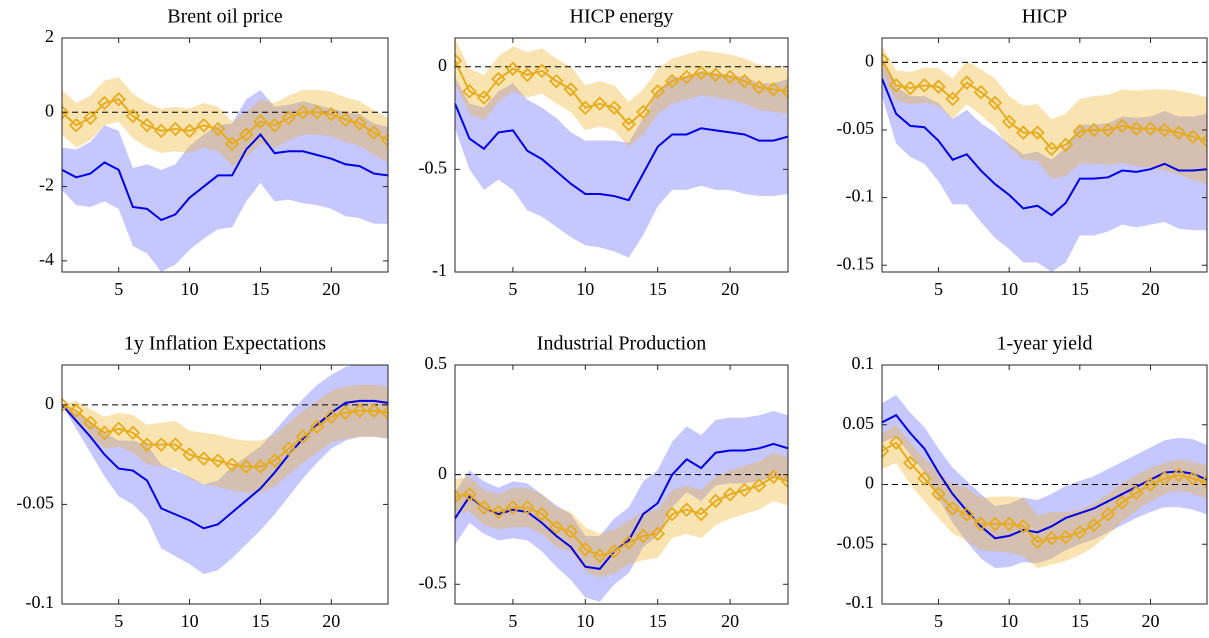  Describe the element at coordinates (436, 363) in the screenshot. I see `y-tick-label: 0.5` at that location.